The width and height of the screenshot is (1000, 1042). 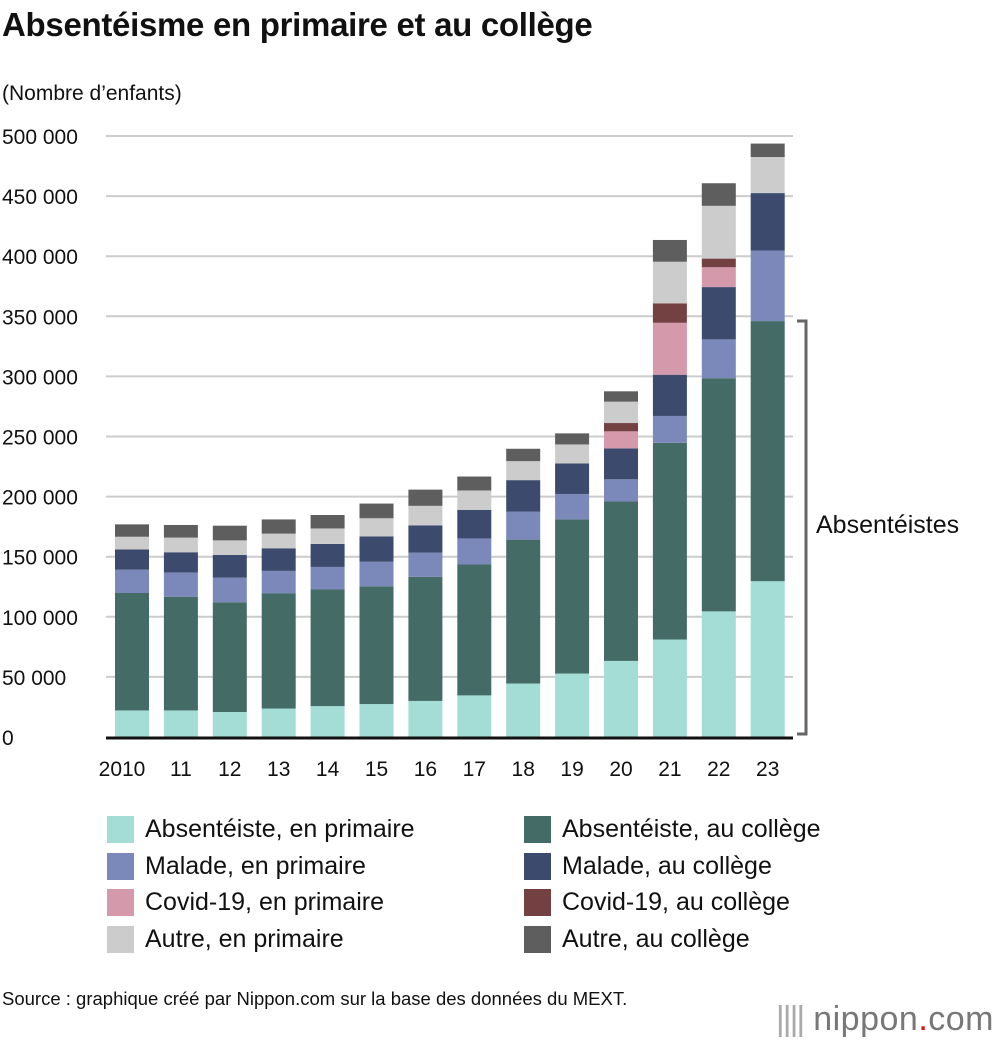 I want to click on x-tick-label: 16, so click(x=425, y=769).